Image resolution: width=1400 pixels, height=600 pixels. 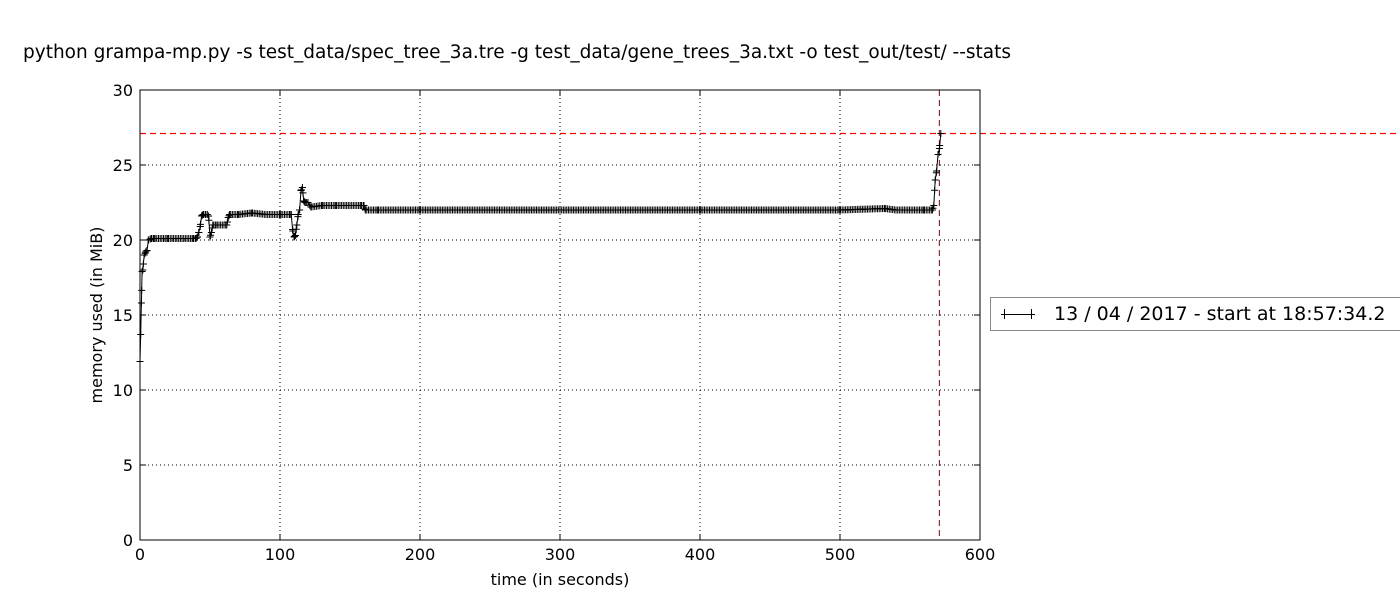 What do you see at coordinates (140, 554) in the screenshot?
I see `x-tick-label: 0` at bounding box center [140, 554].